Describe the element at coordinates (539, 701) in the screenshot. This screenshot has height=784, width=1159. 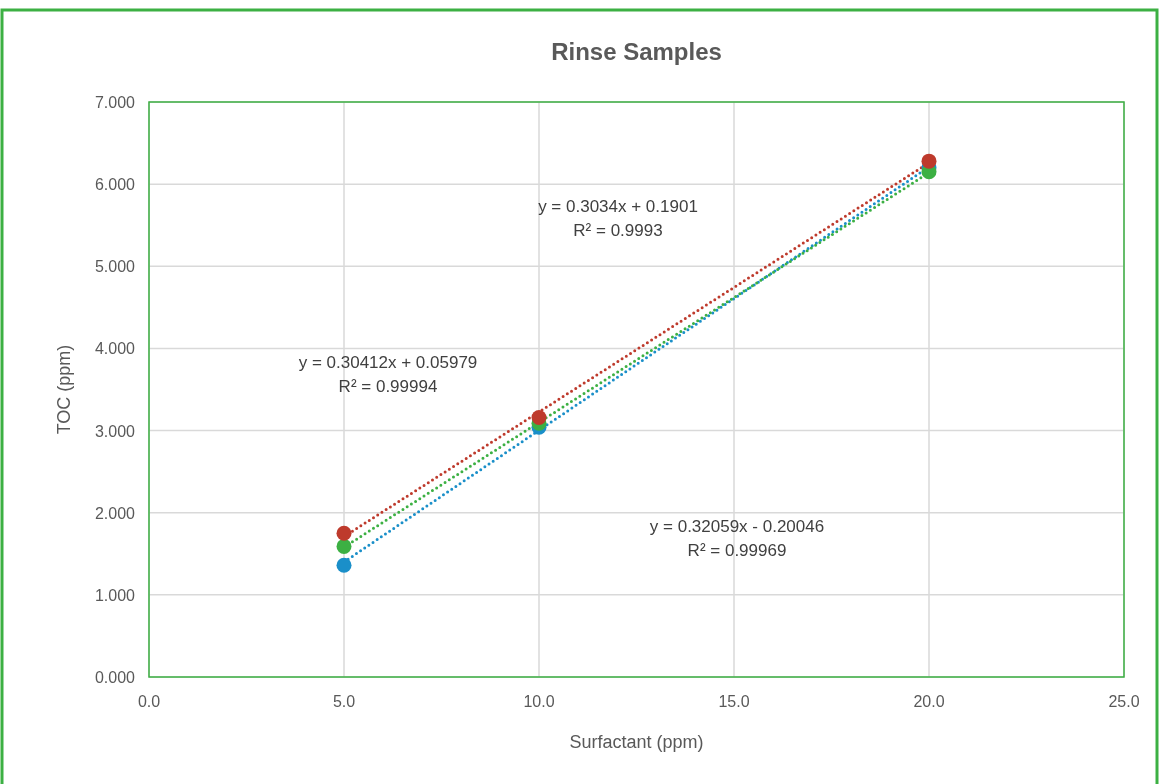
I see `x-tick-label: 10.0` at that location.